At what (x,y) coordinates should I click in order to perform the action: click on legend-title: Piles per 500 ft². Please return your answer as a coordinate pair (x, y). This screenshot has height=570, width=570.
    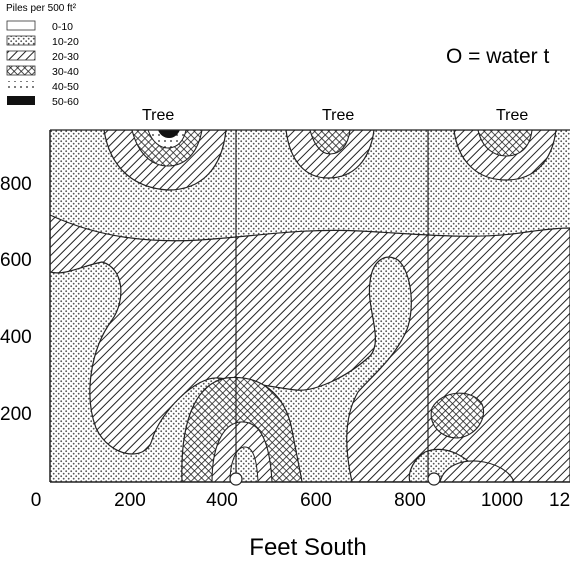
    Looking at the image, I should click on (41, 8).